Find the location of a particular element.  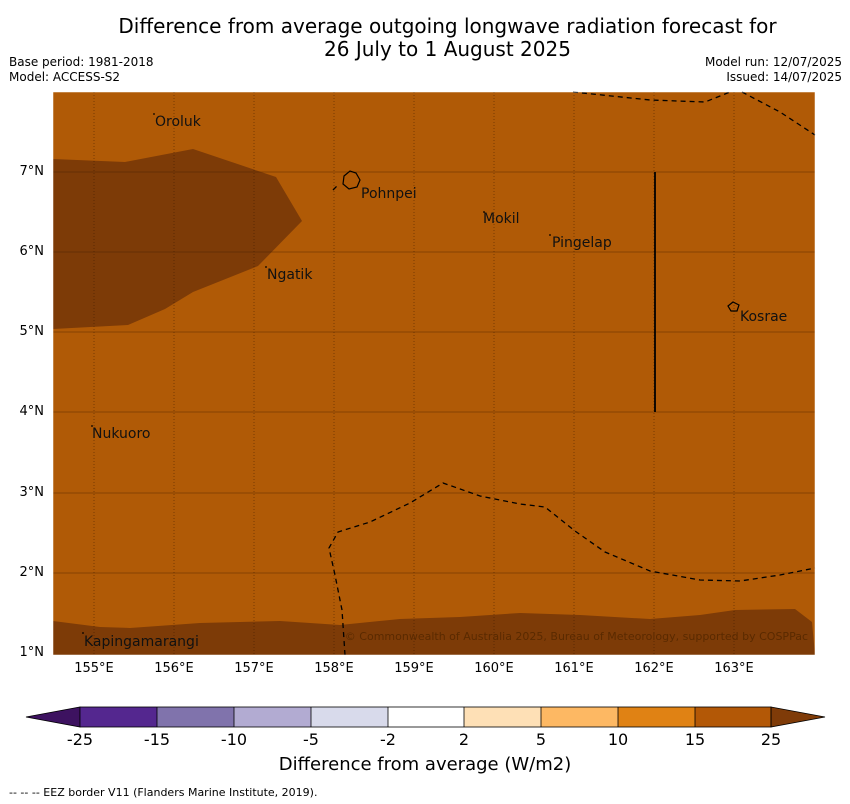

lon-label: 160°E is located at coordinates (494, 668).